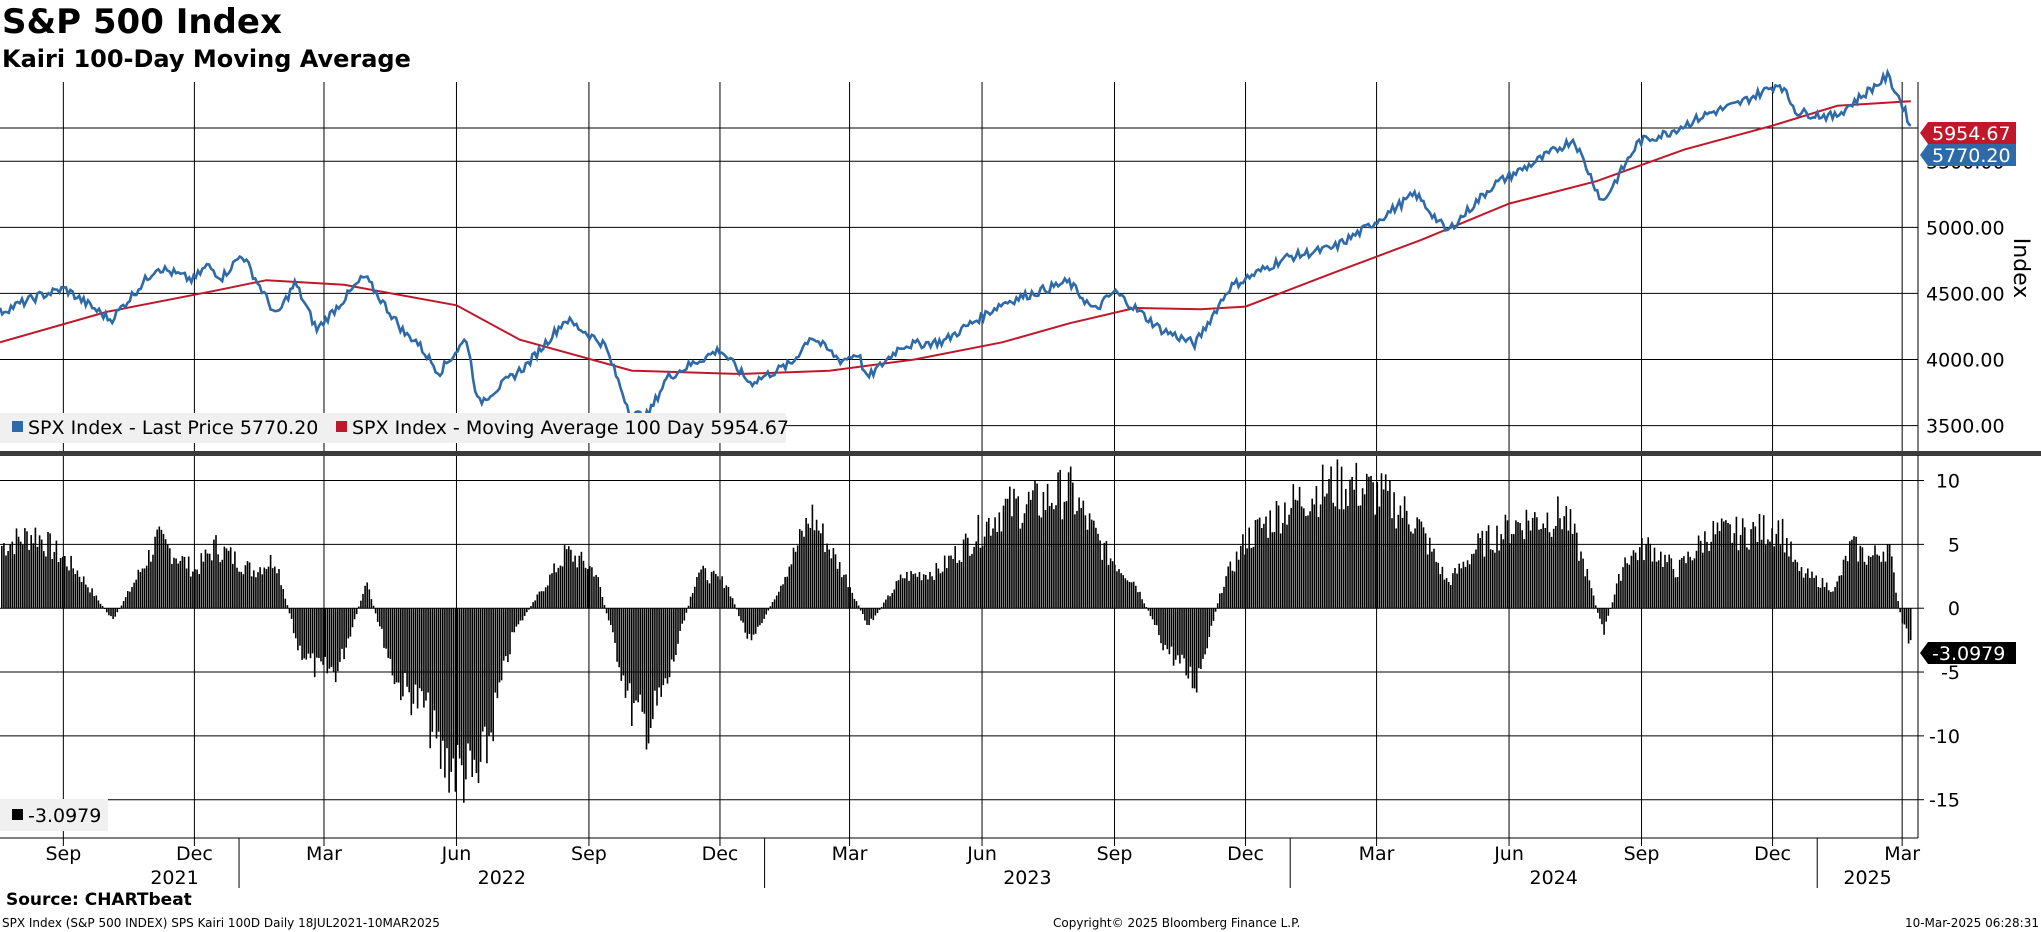 The image size is (2041, 932). I want to click on x-month-label: Jun, so click(456, 854).